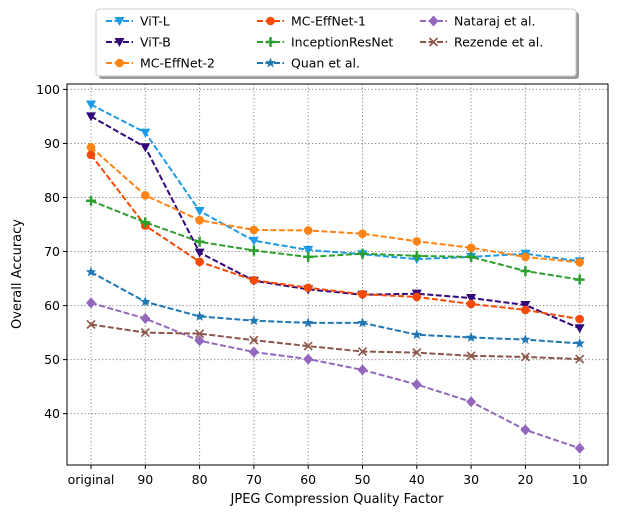 Image resolution: width=618 pixels, height=516 pixels. Describe the element at coordinates (308, 479) in the screenshot. I see `x-tick-label: 60` at that location.